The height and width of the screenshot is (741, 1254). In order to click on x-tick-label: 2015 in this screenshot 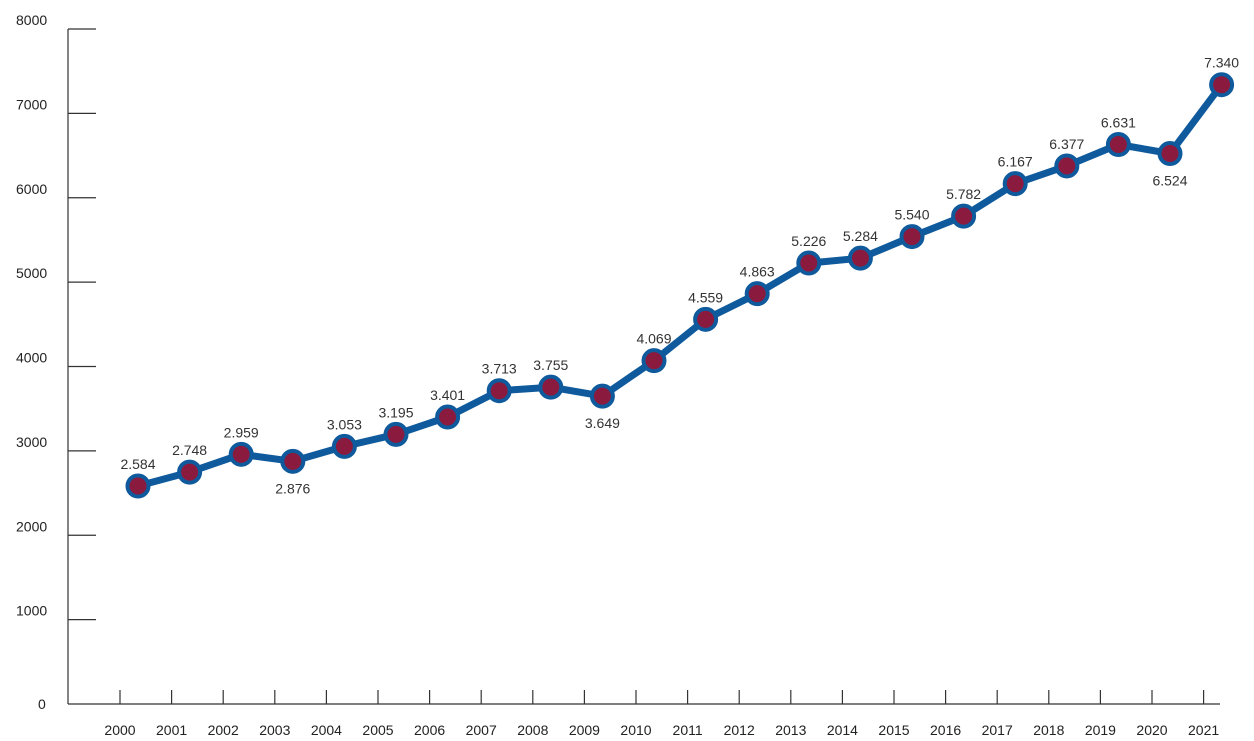, I will do `click(893, 730)`.